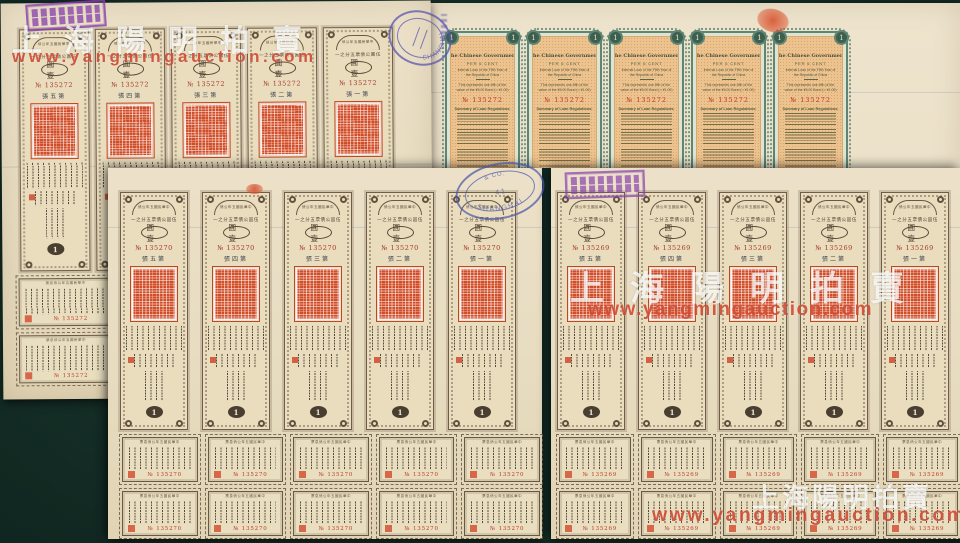 The image size is (960, 543). Describe the element at coordinates (130, 96) in the screenshot. I see `coupon-index-label: 張四第` at that location.